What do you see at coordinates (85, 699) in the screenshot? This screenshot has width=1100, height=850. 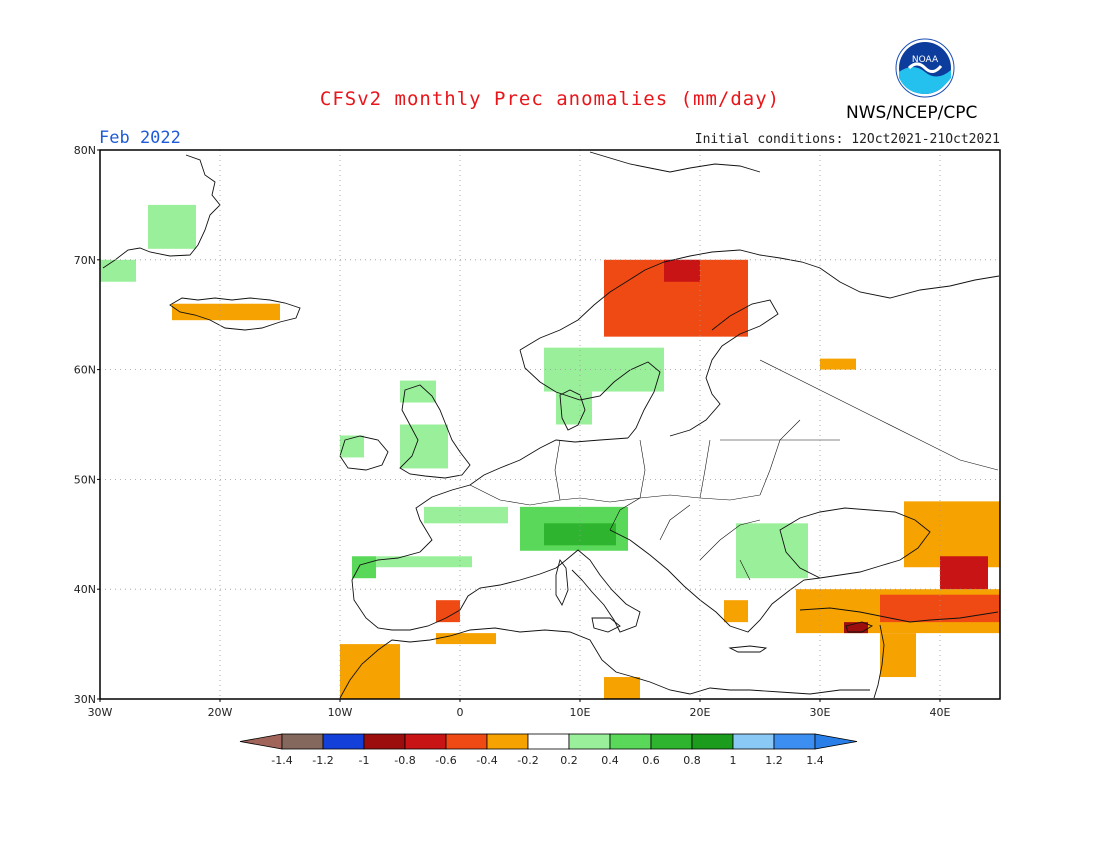 I see `lat-tick-label: 30N` at bounding box center [85, 699].